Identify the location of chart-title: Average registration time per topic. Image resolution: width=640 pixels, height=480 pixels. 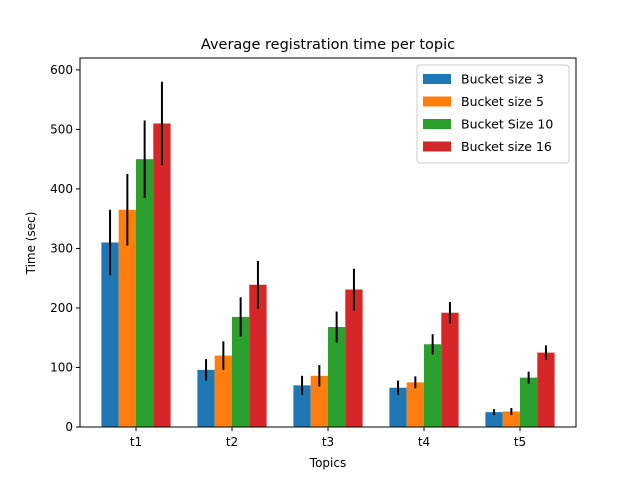
(328, 45).